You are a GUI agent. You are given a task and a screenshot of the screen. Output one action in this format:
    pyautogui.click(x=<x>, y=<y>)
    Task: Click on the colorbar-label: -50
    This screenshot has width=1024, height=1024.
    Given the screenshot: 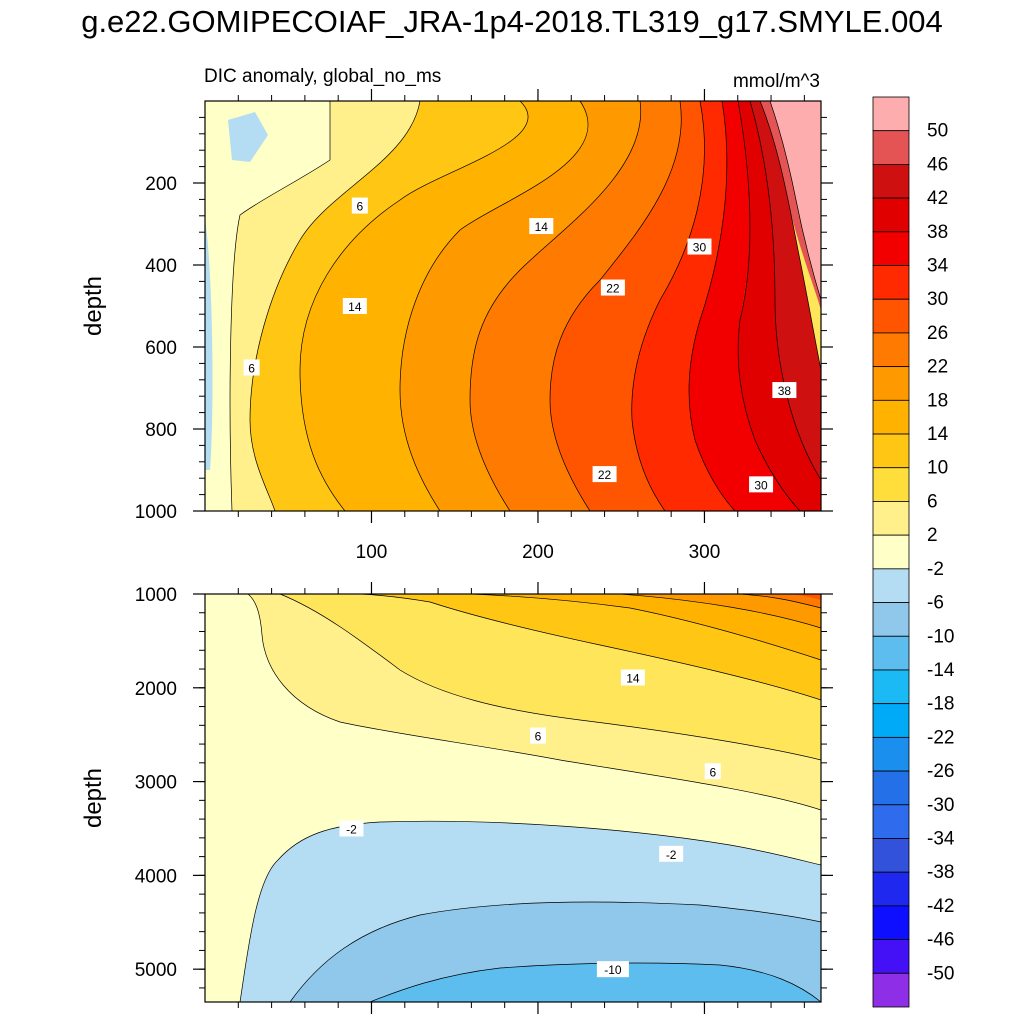 What is the action you would take?
    pyautogui.click(x=940, y=973)
    